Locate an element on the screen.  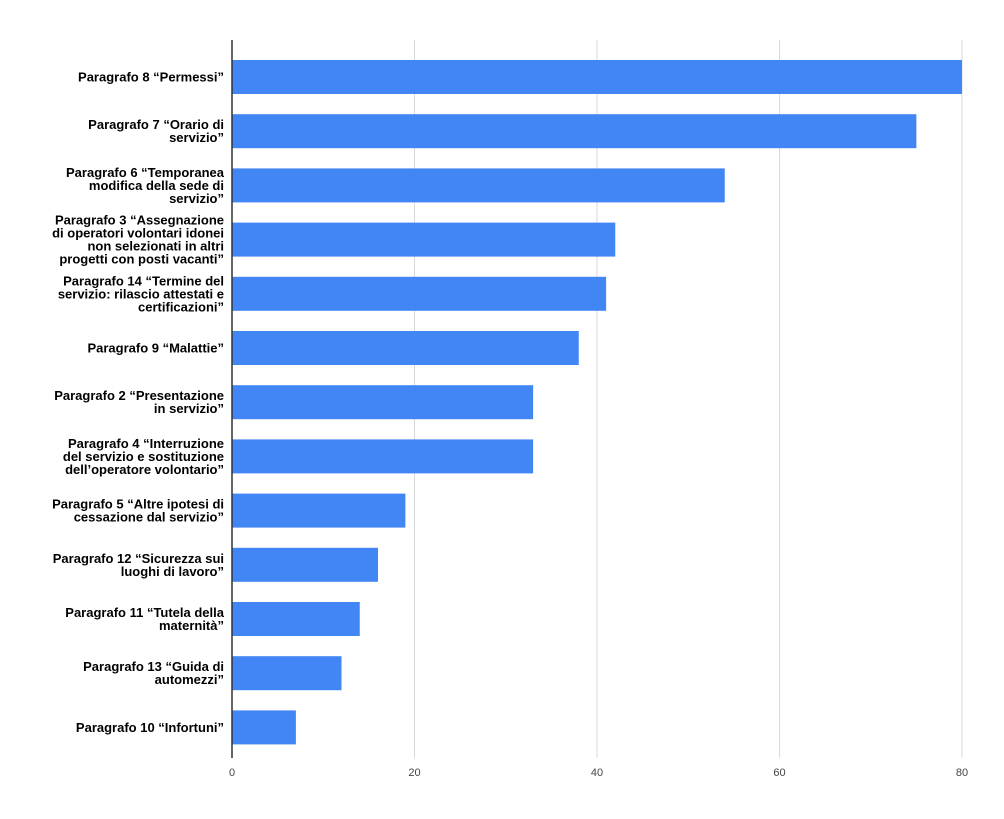
category-label-line: certificazioni” is located at coordinates (181, 306).